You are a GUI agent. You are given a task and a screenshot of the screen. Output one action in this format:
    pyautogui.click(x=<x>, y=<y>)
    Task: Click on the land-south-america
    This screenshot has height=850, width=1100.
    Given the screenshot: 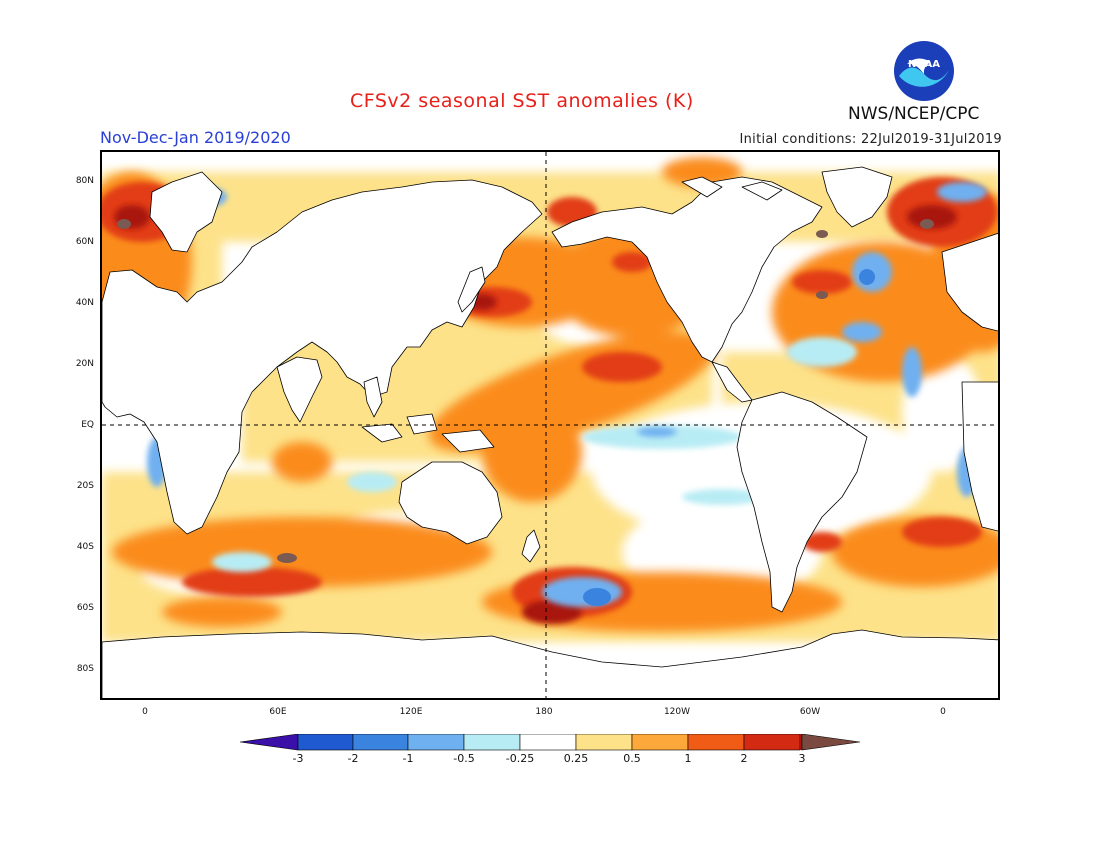 What is the action you would take?
    pyautogui.click(x=802, y=502)
    